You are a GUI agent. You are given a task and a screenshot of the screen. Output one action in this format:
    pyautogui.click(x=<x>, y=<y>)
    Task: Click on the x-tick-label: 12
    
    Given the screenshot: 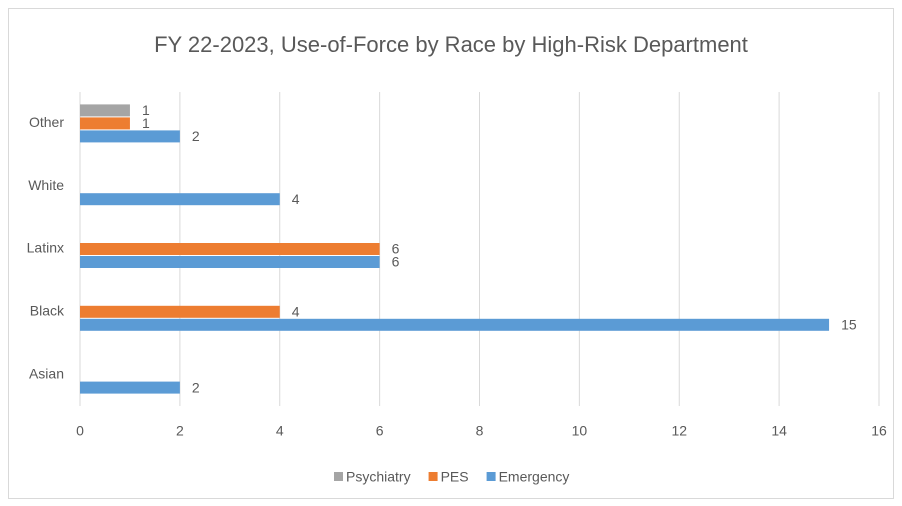 What is the action you would take?
    pyautogui.click(x=679, y=431)
    